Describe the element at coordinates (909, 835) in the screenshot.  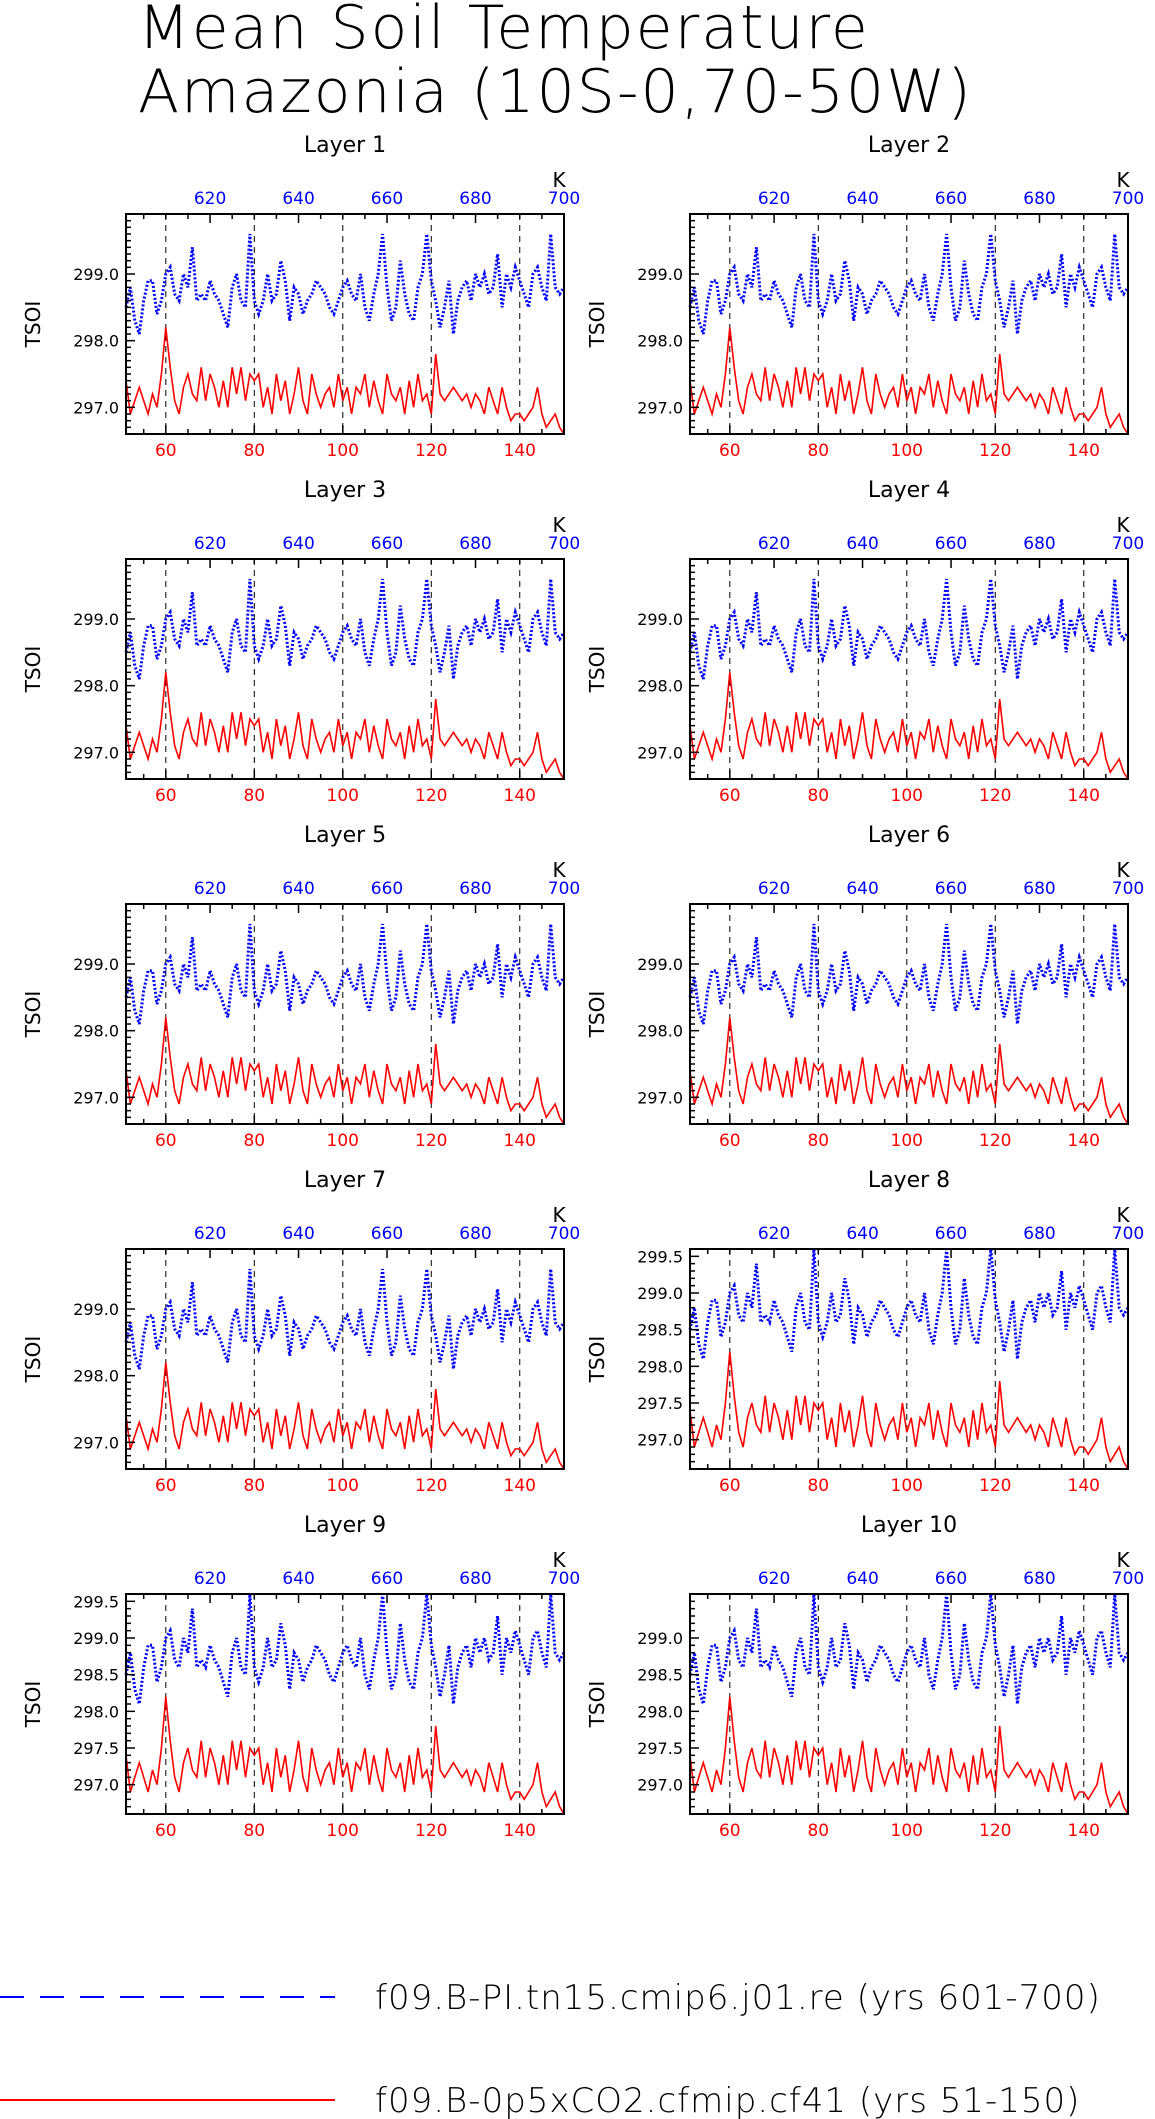
I see `panel-title: Layer 6` at that location.